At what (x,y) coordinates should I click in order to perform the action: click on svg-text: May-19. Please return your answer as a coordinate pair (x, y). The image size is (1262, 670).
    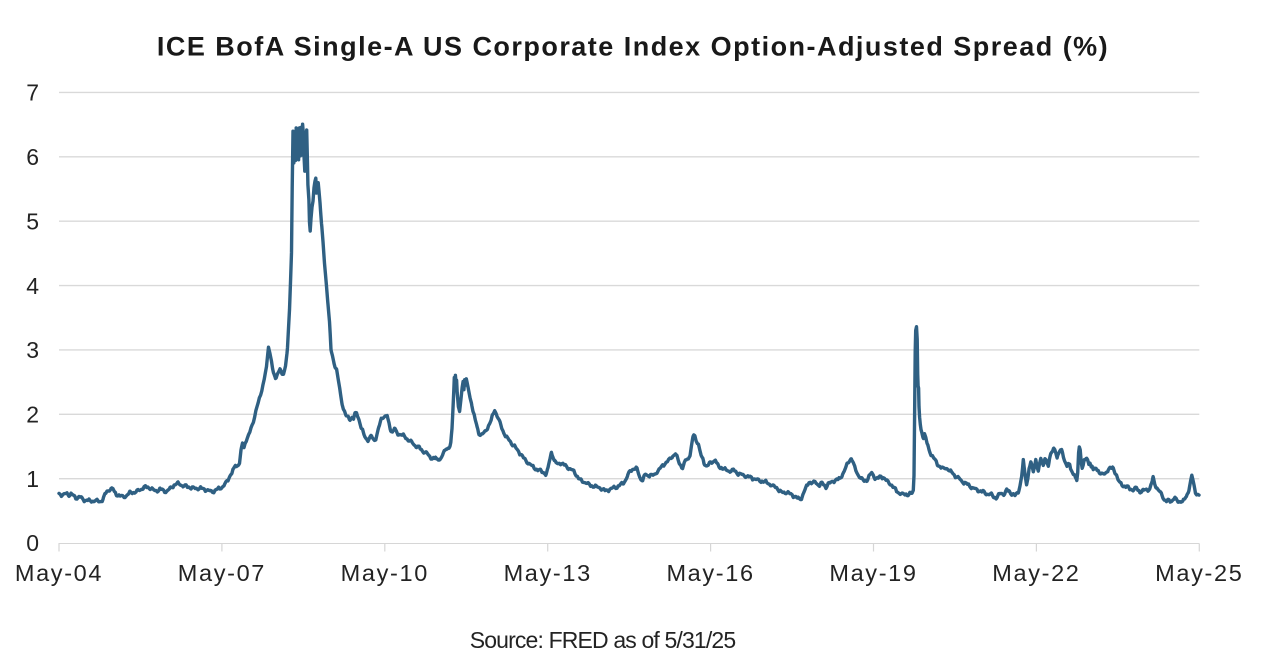
    Looking at the image, I should click on (873, 573).